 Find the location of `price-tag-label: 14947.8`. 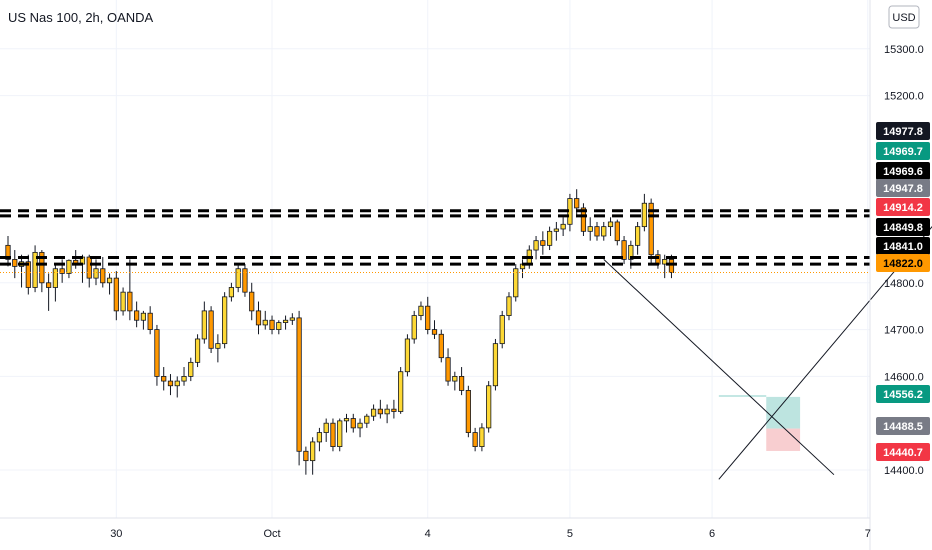

price-tag-label: 14947.8 is located at coordinates (903, 189).